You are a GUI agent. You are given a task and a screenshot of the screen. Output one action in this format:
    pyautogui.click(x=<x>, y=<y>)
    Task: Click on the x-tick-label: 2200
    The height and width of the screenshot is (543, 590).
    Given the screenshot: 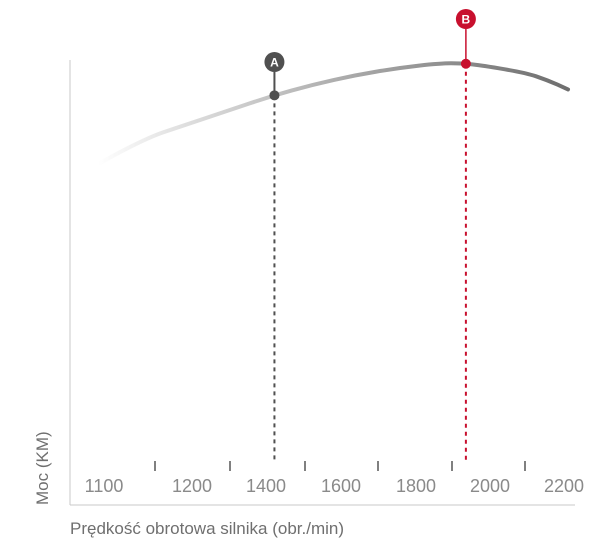 What is the action you would take?
    pyautogui.click(x=564, y=486)
    